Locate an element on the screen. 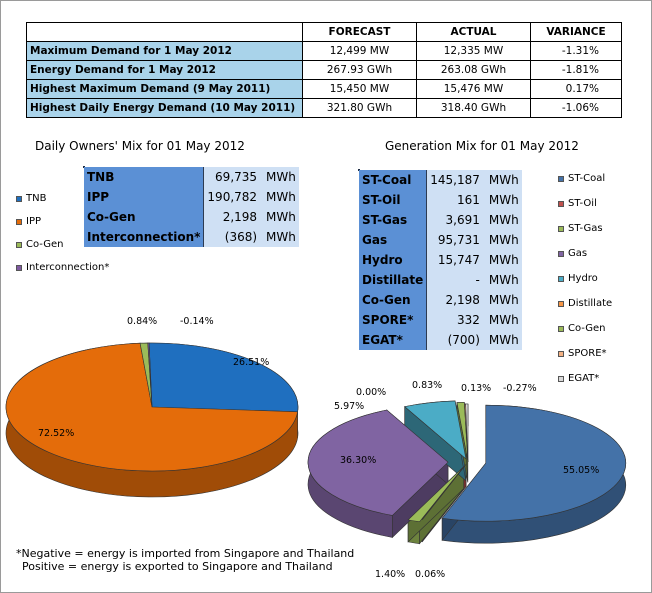 This screenshot has width=652, height=593. pie-data-label: 36.30% is located at coordinates (358, 460).